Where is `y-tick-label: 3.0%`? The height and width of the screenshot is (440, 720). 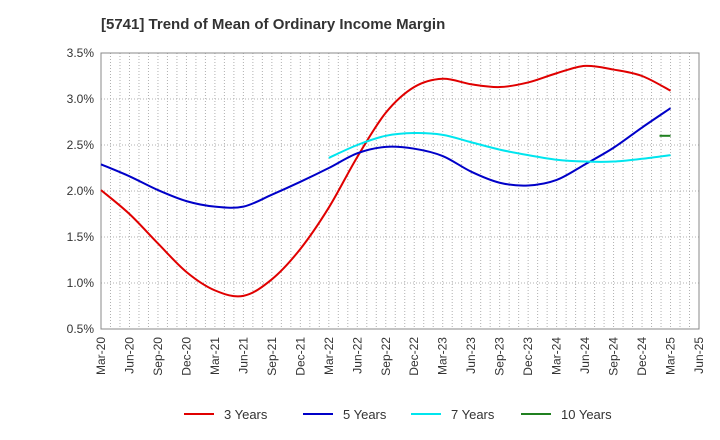 y-tick-label: 3.0% is located at coordinates (81, 99).